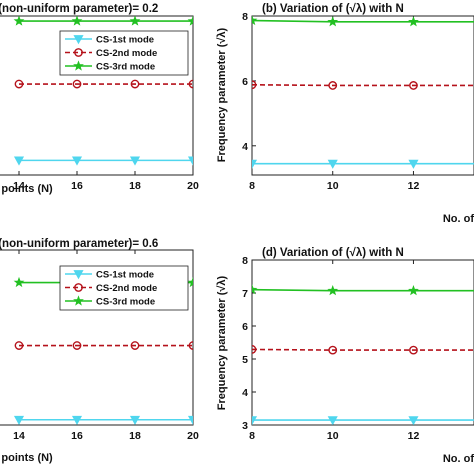 This screenshot has height=474, width=474. I want to click on y-tick-label: 3, so click(245, 426).